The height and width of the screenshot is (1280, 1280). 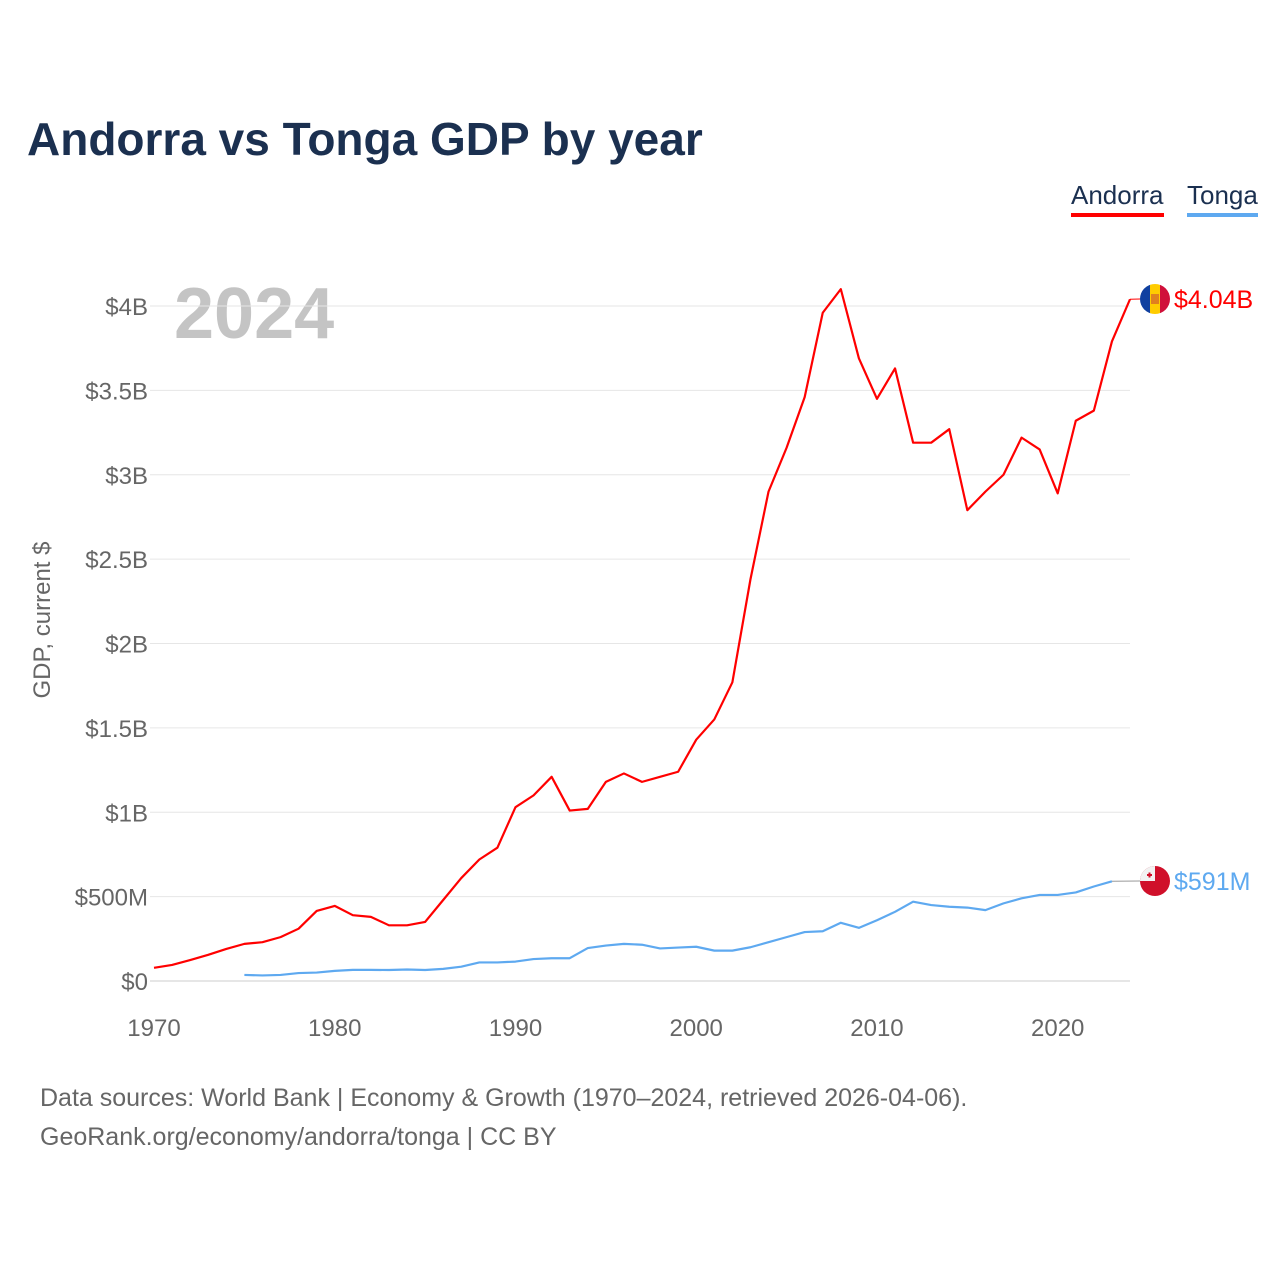 What do you see at coordinates (134, 982) in the screenshot?
I see `y-tick-label: $0` at bounding box center [134, 982].